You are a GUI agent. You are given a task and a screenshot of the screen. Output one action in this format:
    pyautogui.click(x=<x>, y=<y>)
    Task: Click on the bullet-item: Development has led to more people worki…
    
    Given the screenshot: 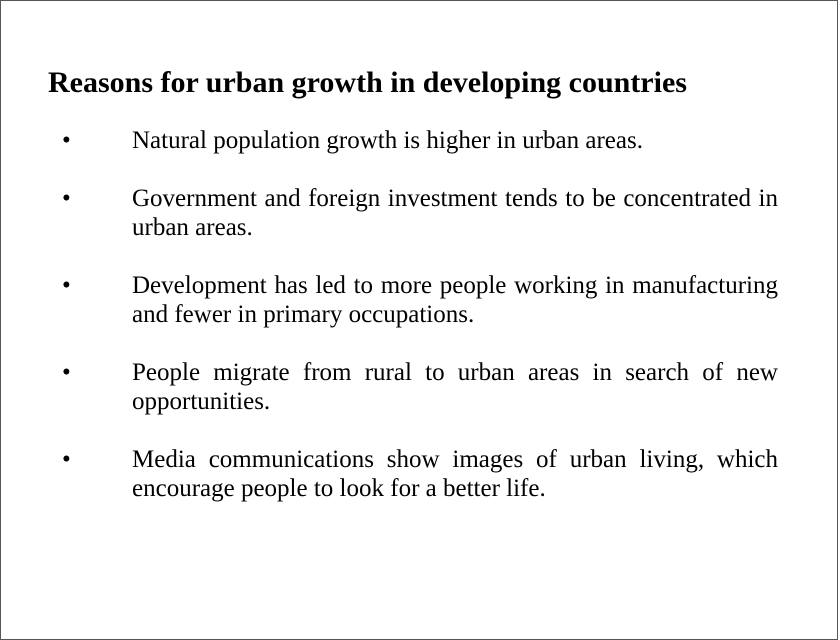 What is the action you would take?
    pyautogui.click(x=413, y=300)
    